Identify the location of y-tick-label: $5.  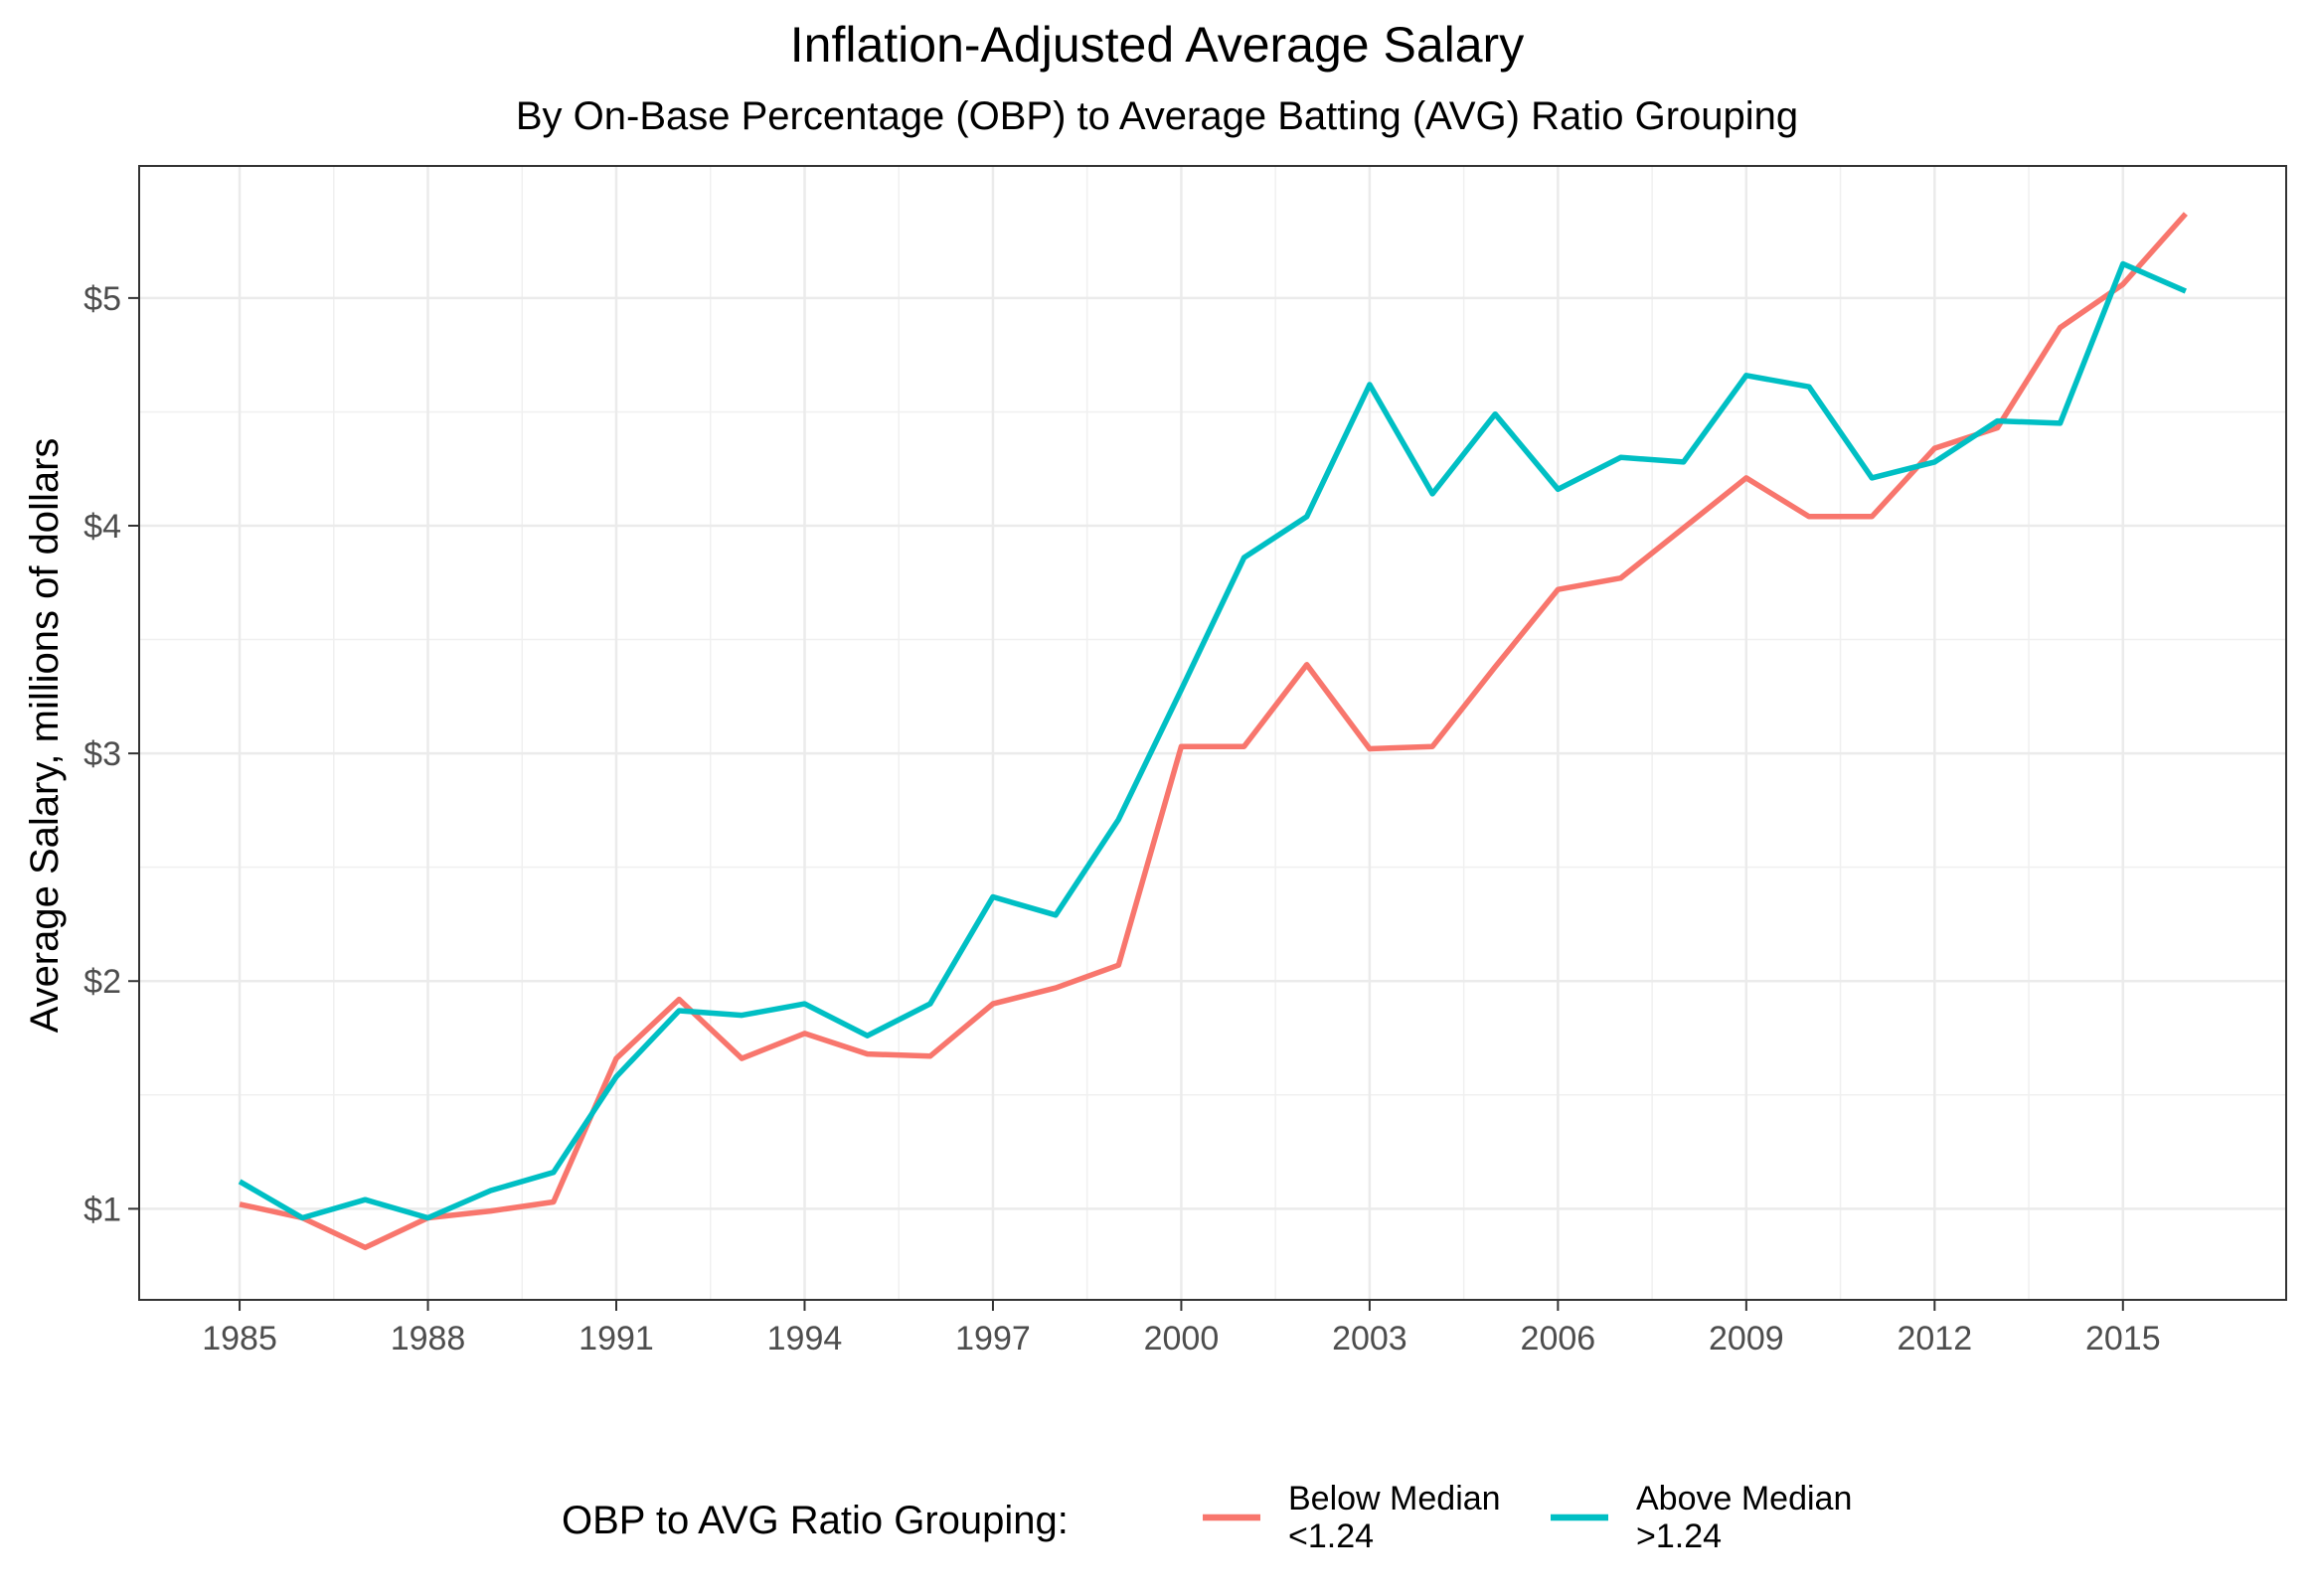
(102, 299).